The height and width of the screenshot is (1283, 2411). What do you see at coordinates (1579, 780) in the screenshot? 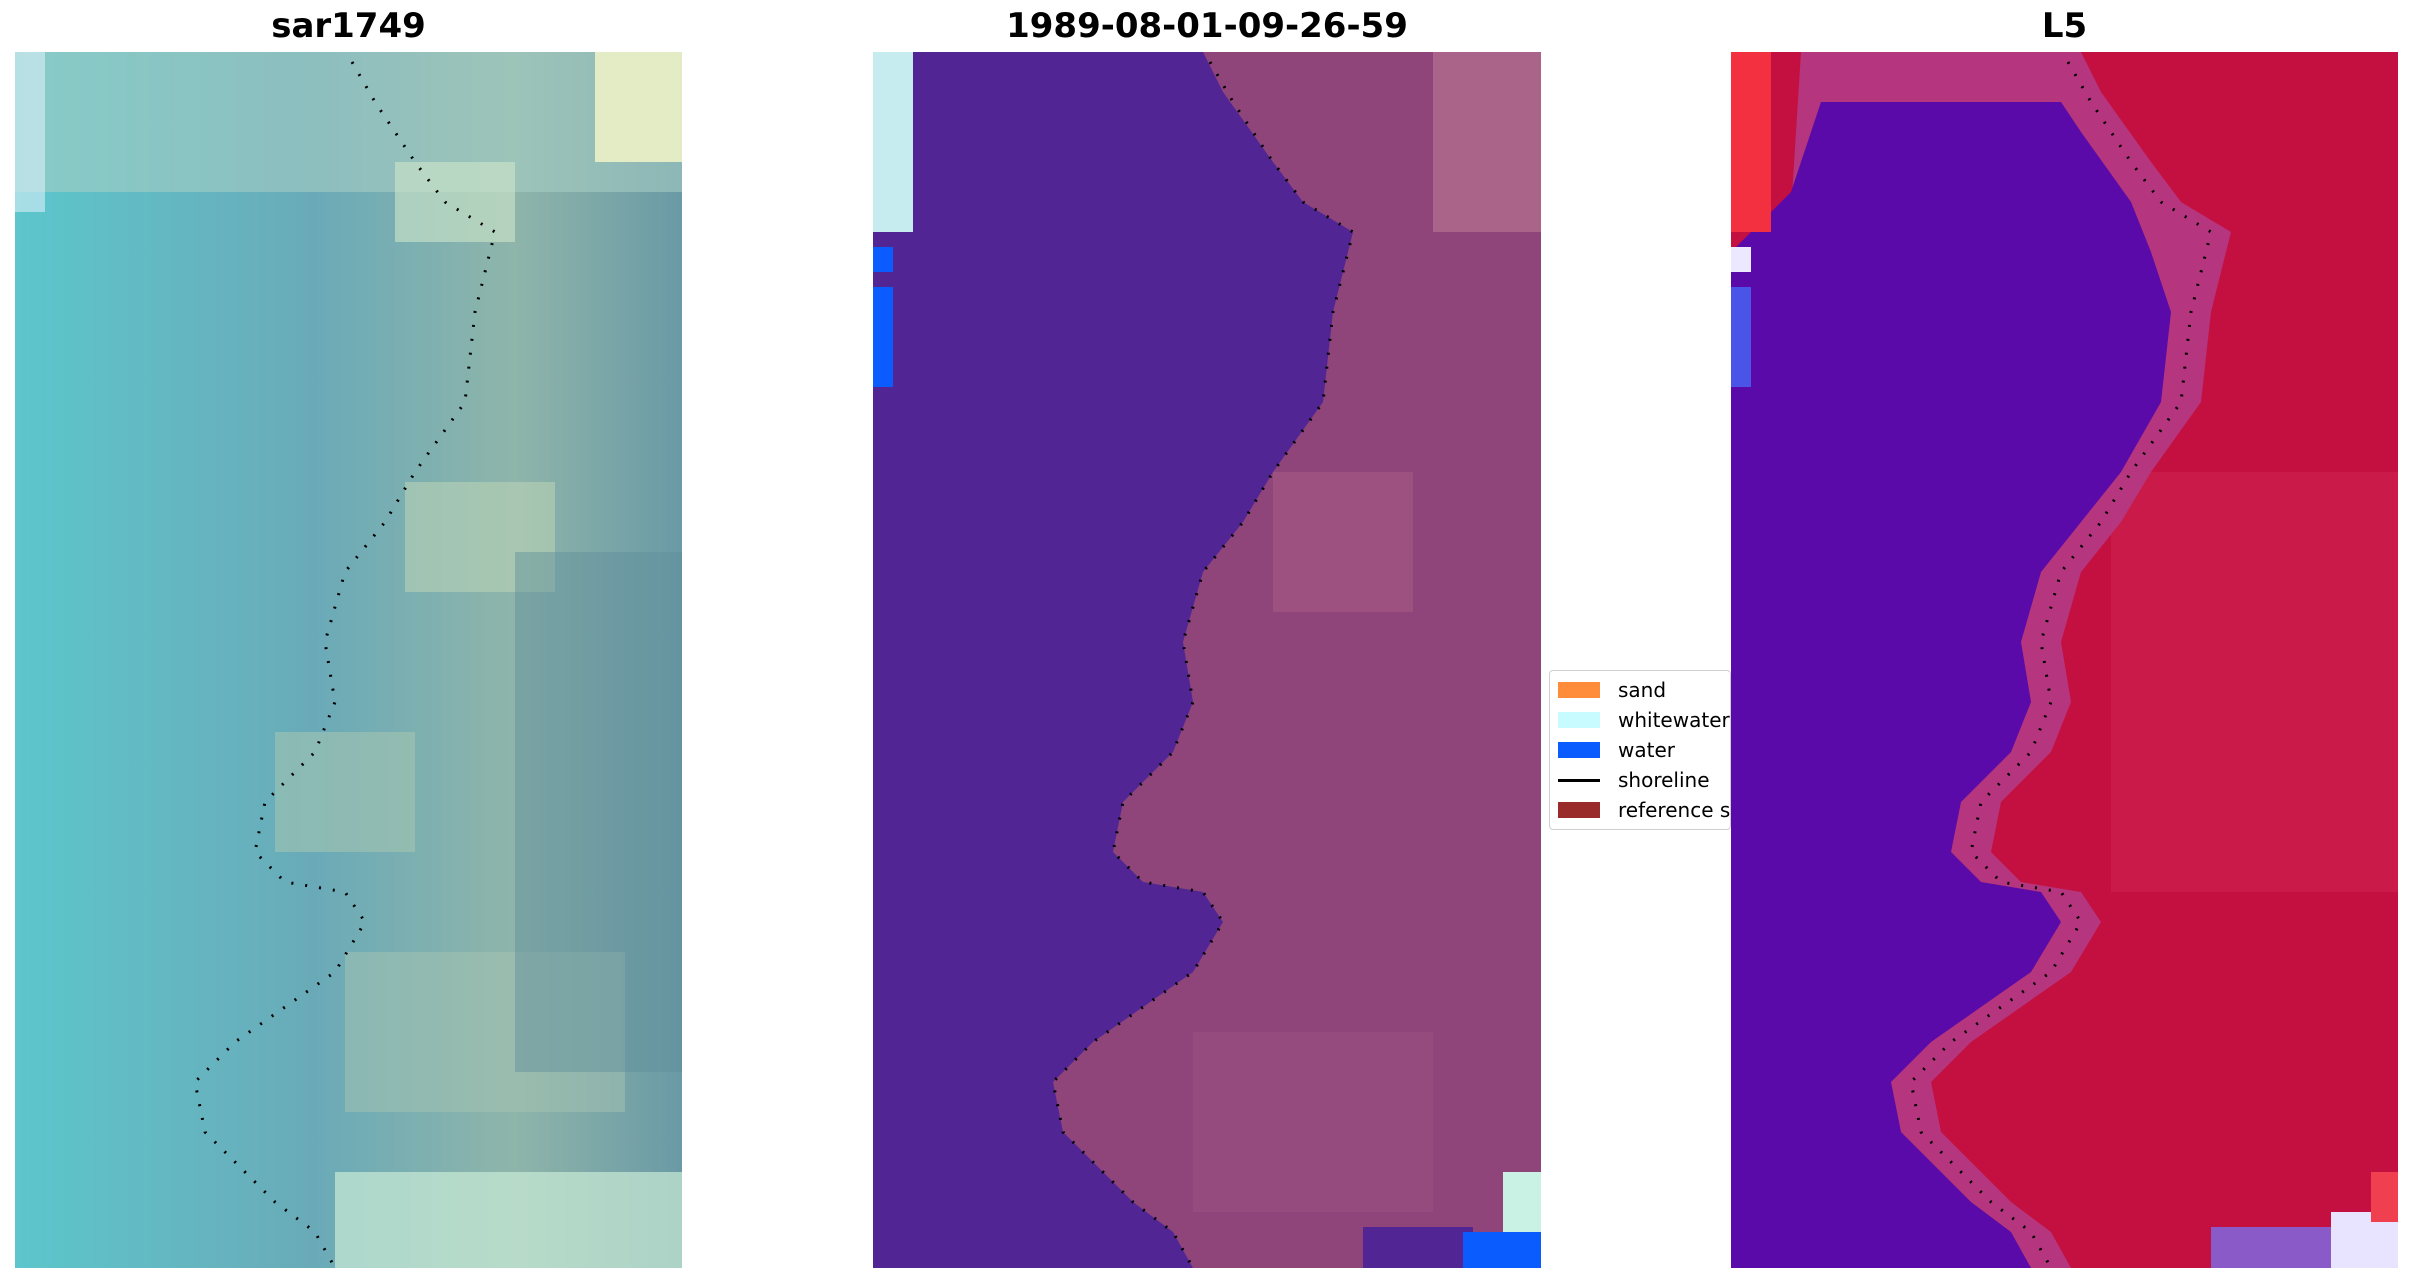
I see `line-swatch-icon` at bounding box center [1579, 780].